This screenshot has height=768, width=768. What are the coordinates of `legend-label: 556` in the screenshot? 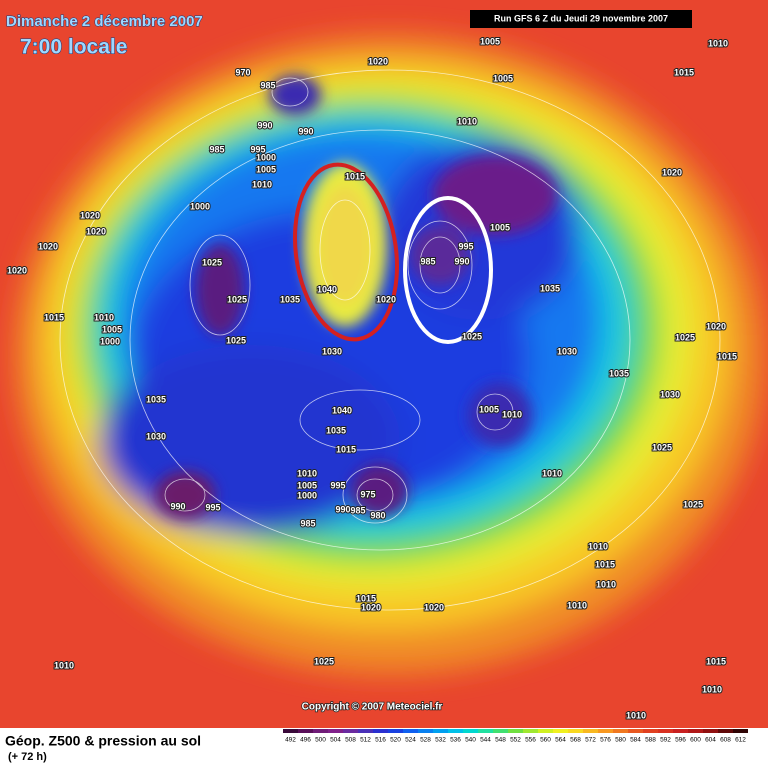 It's located at (530, 740).